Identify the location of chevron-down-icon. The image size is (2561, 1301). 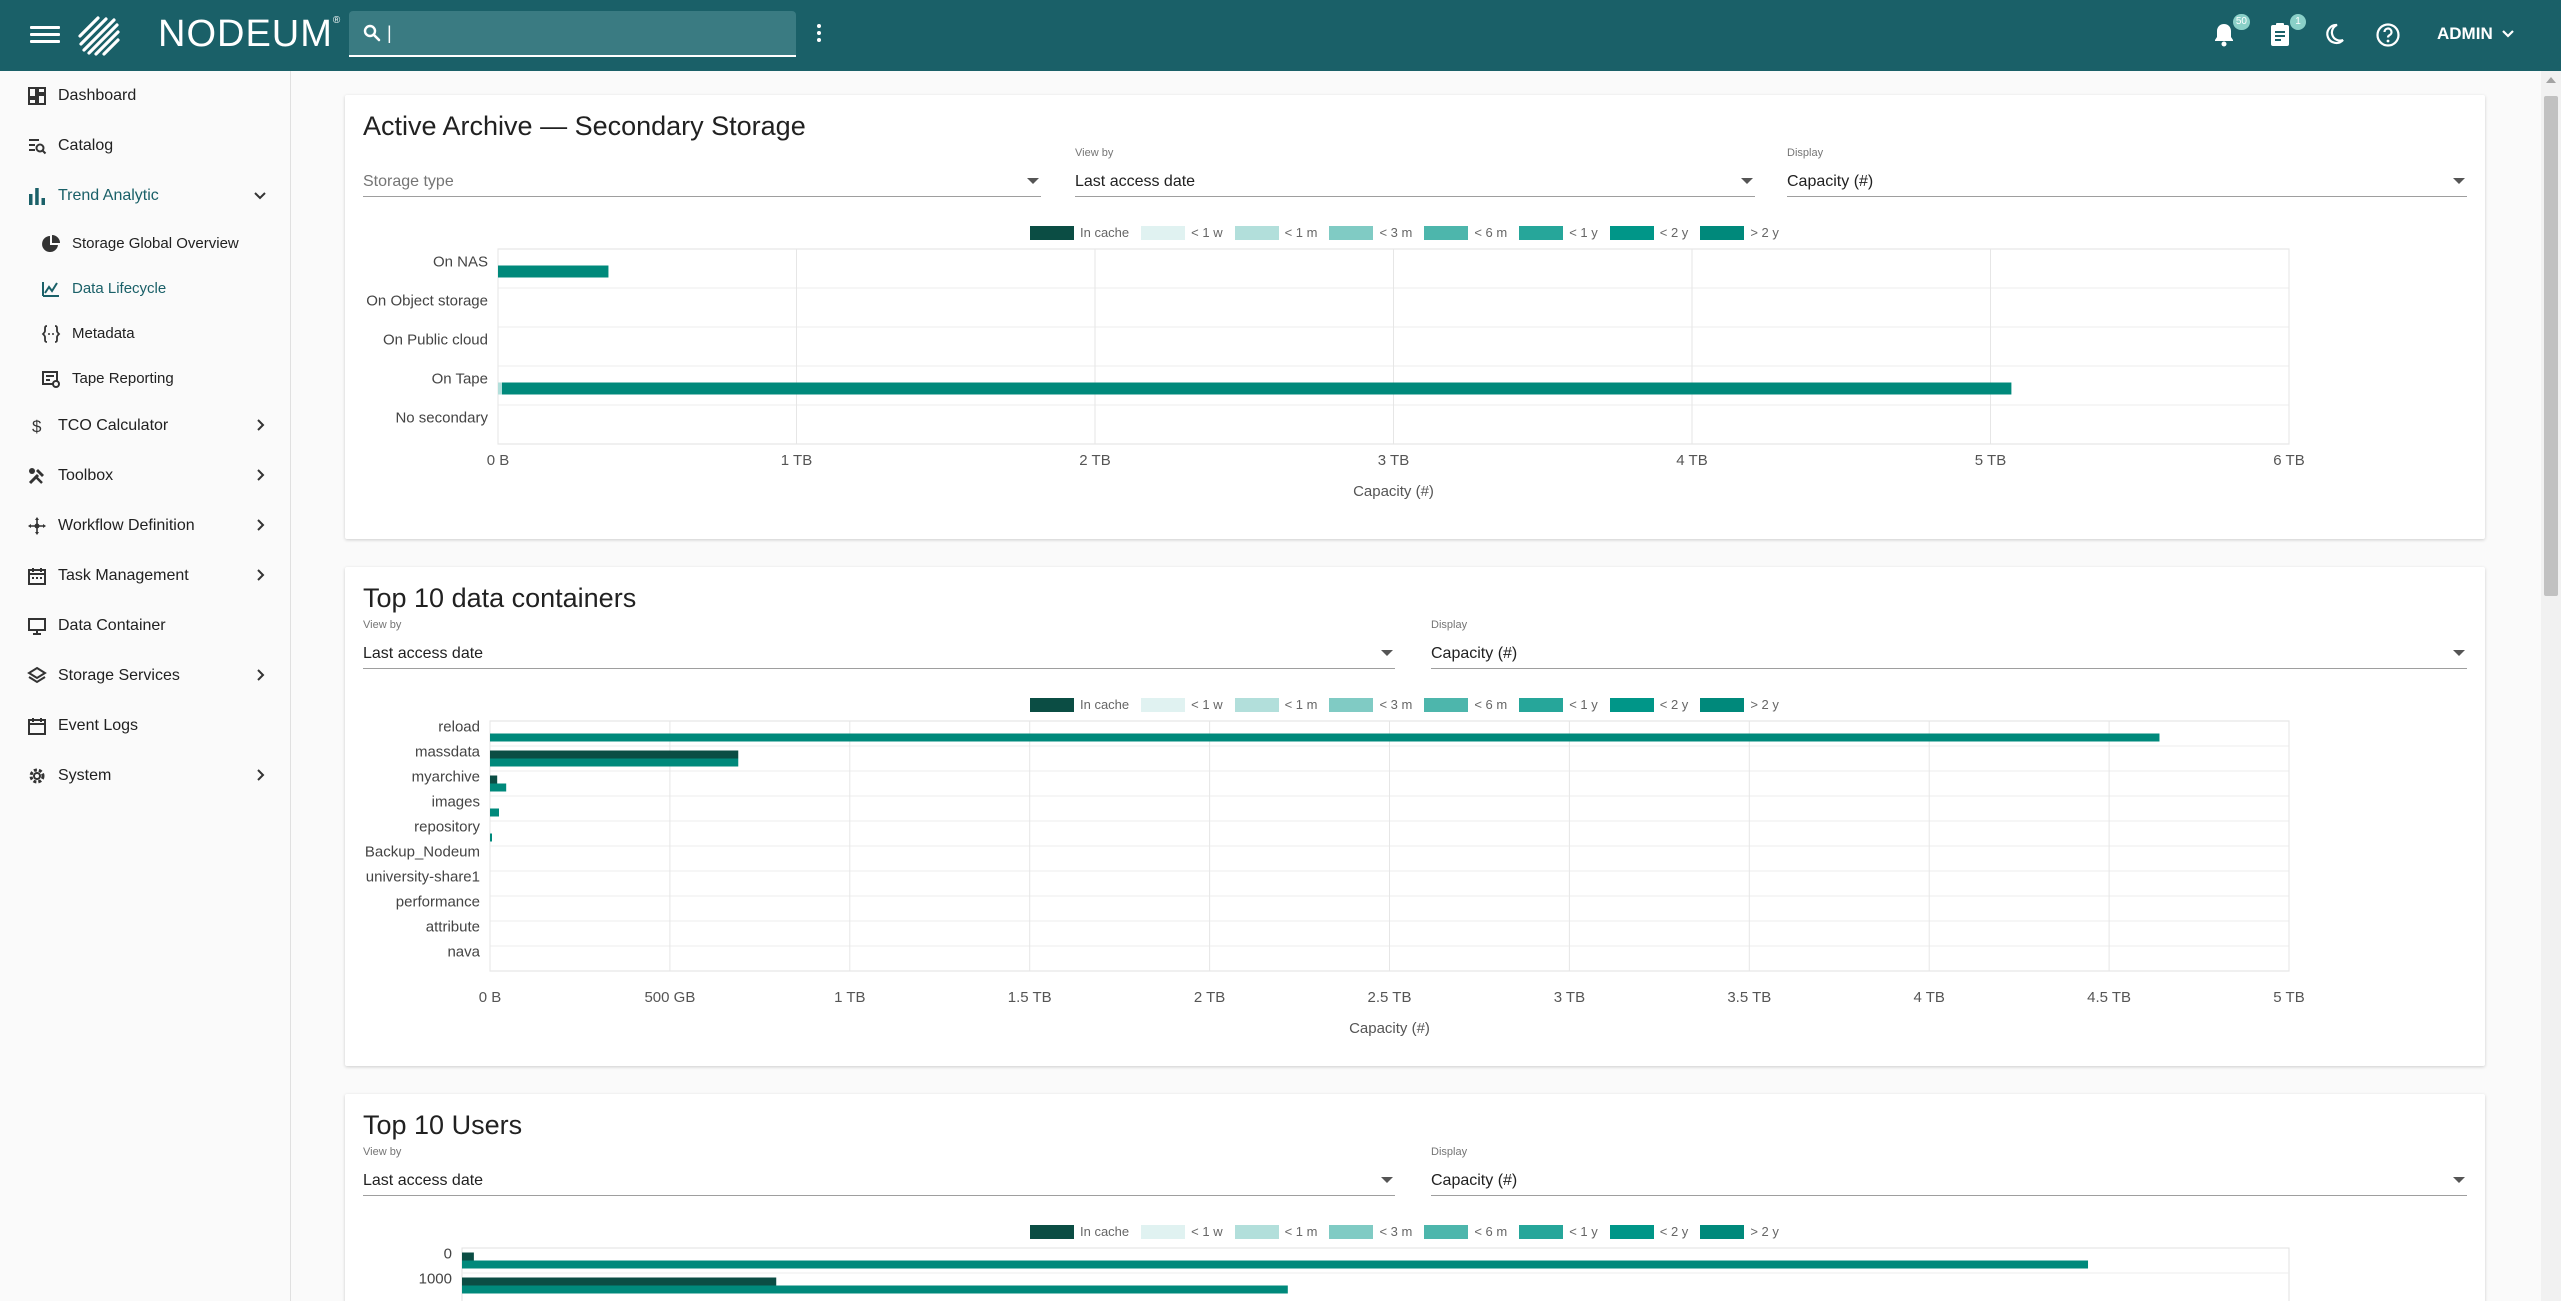
(2507, 34).